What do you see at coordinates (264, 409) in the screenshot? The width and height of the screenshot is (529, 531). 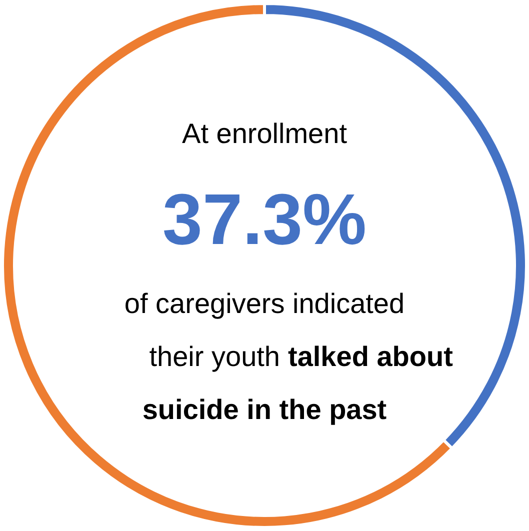 I see `text: suicide in the past` at bounding box center [264, 409].